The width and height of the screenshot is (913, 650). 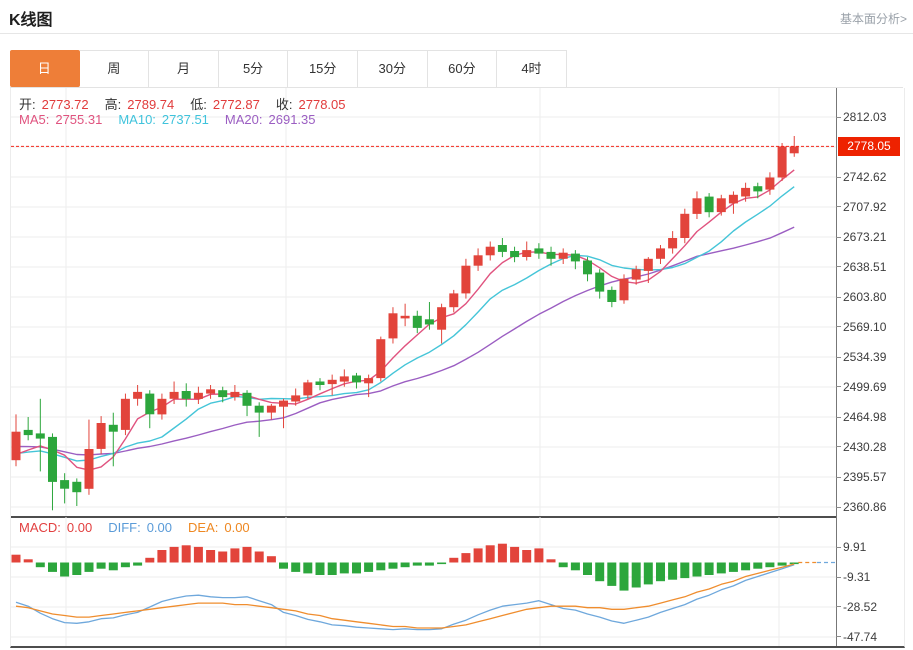 I want to click on tab-30分: 30分, so click(x=392, y=68).